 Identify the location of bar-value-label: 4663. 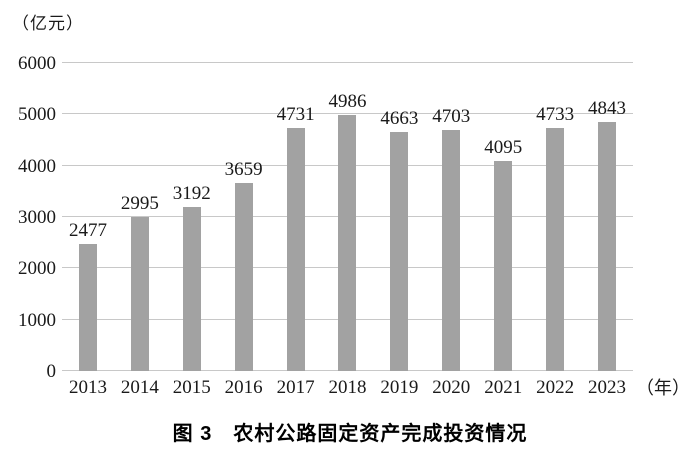
(399, 118).